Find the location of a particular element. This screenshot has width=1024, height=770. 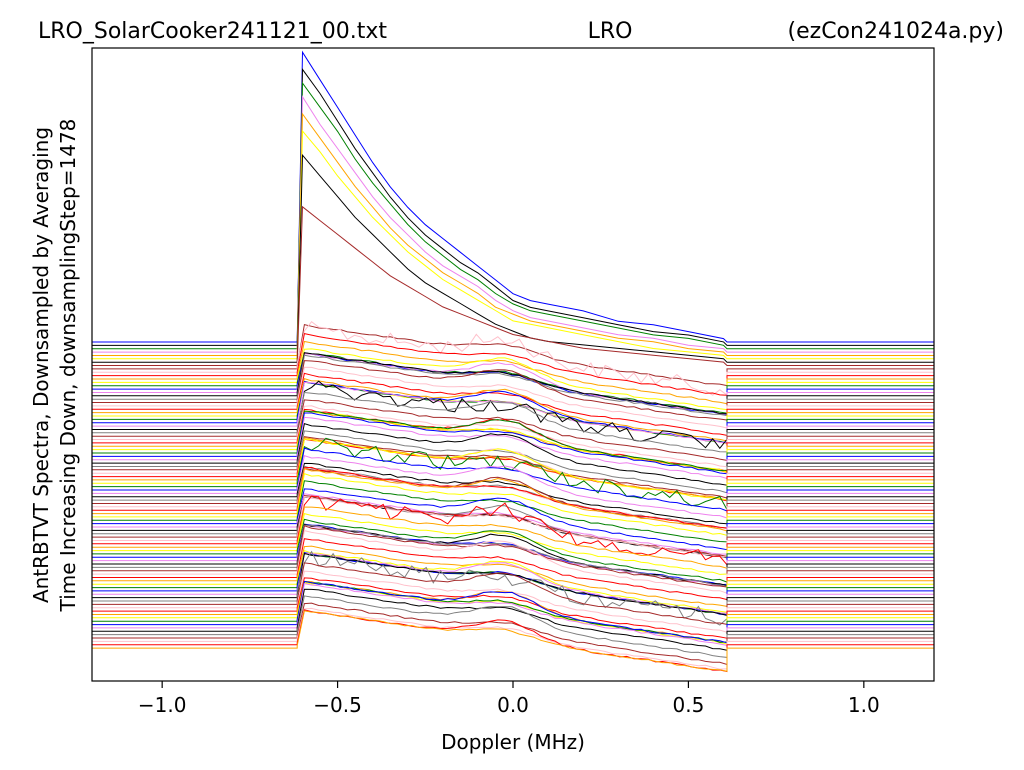

title-left: LRO_SolarCooker241121_00.txt is located at coordinates (212, 31).